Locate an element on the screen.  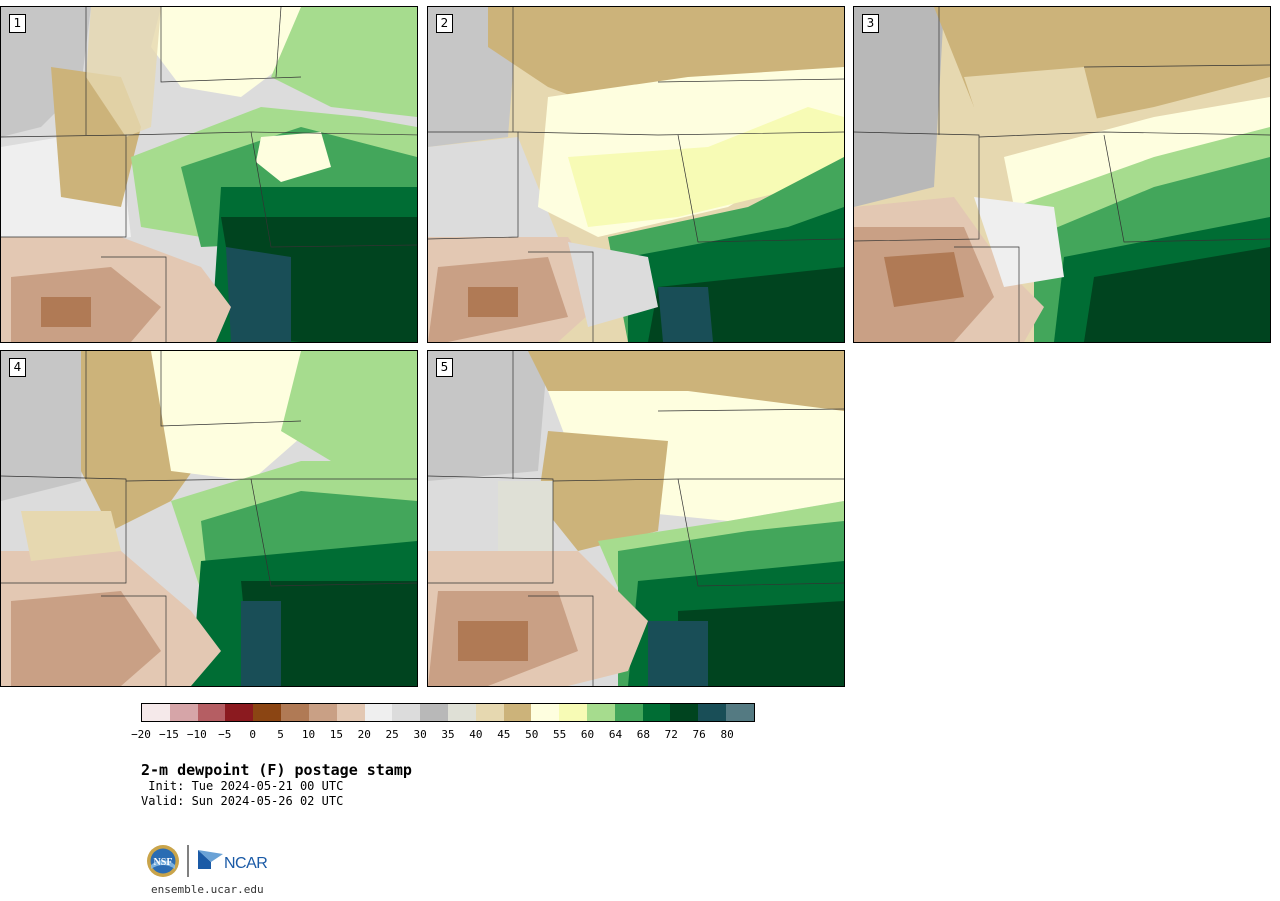
panel-number: 3 is located at coordinates (870, 23).